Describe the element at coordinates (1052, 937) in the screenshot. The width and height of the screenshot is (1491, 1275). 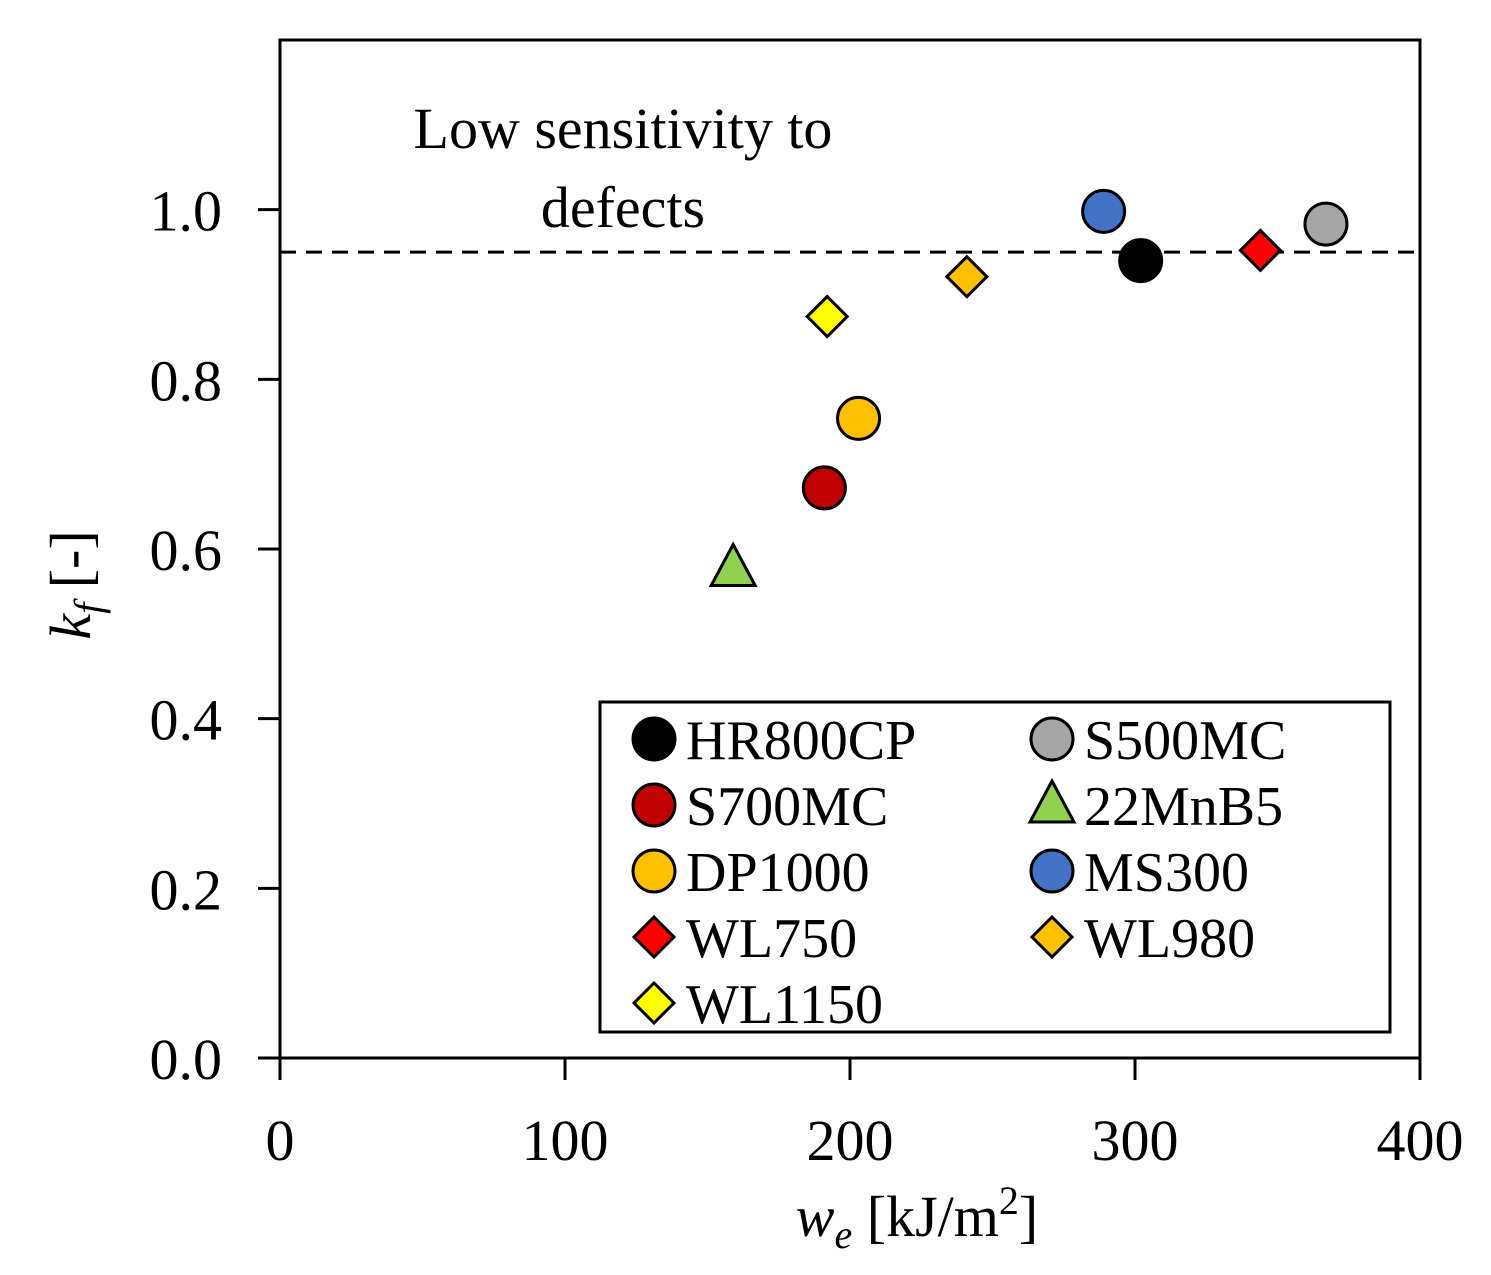
I see `legend-marker-wl980` at that location.